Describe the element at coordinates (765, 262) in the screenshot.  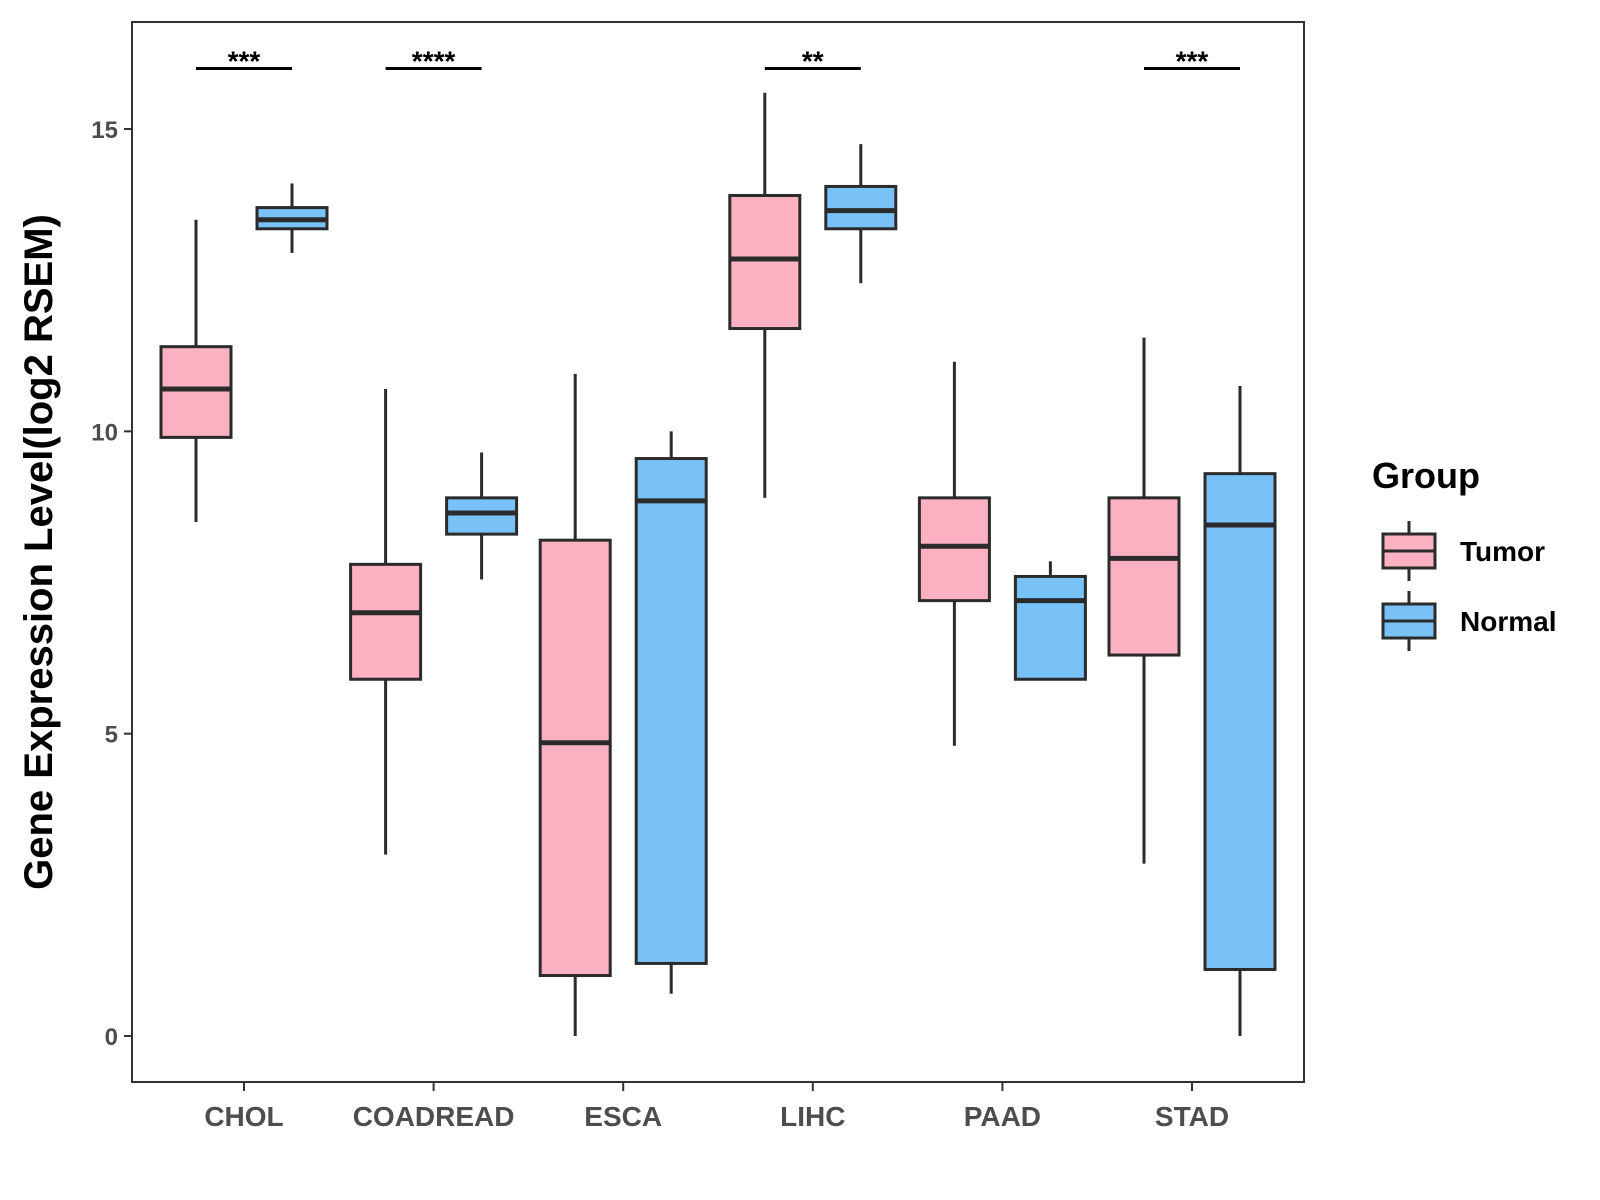
I see `box-body-tumor-lihc` at that location.